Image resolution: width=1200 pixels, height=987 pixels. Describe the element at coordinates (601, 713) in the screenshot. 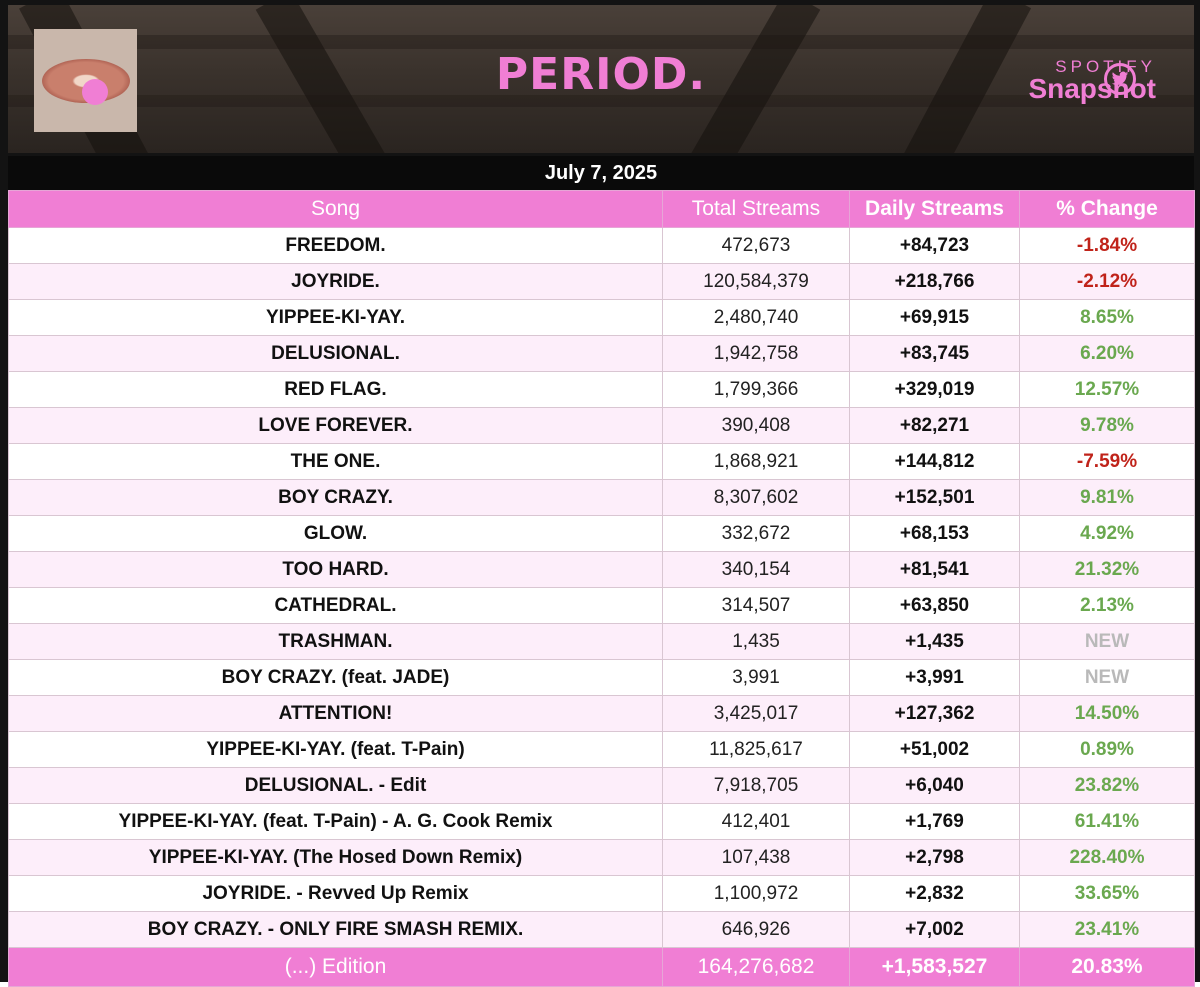

I see `table-row: ATTENTION! 3,425,017 +127,362 14.50%` at that location.